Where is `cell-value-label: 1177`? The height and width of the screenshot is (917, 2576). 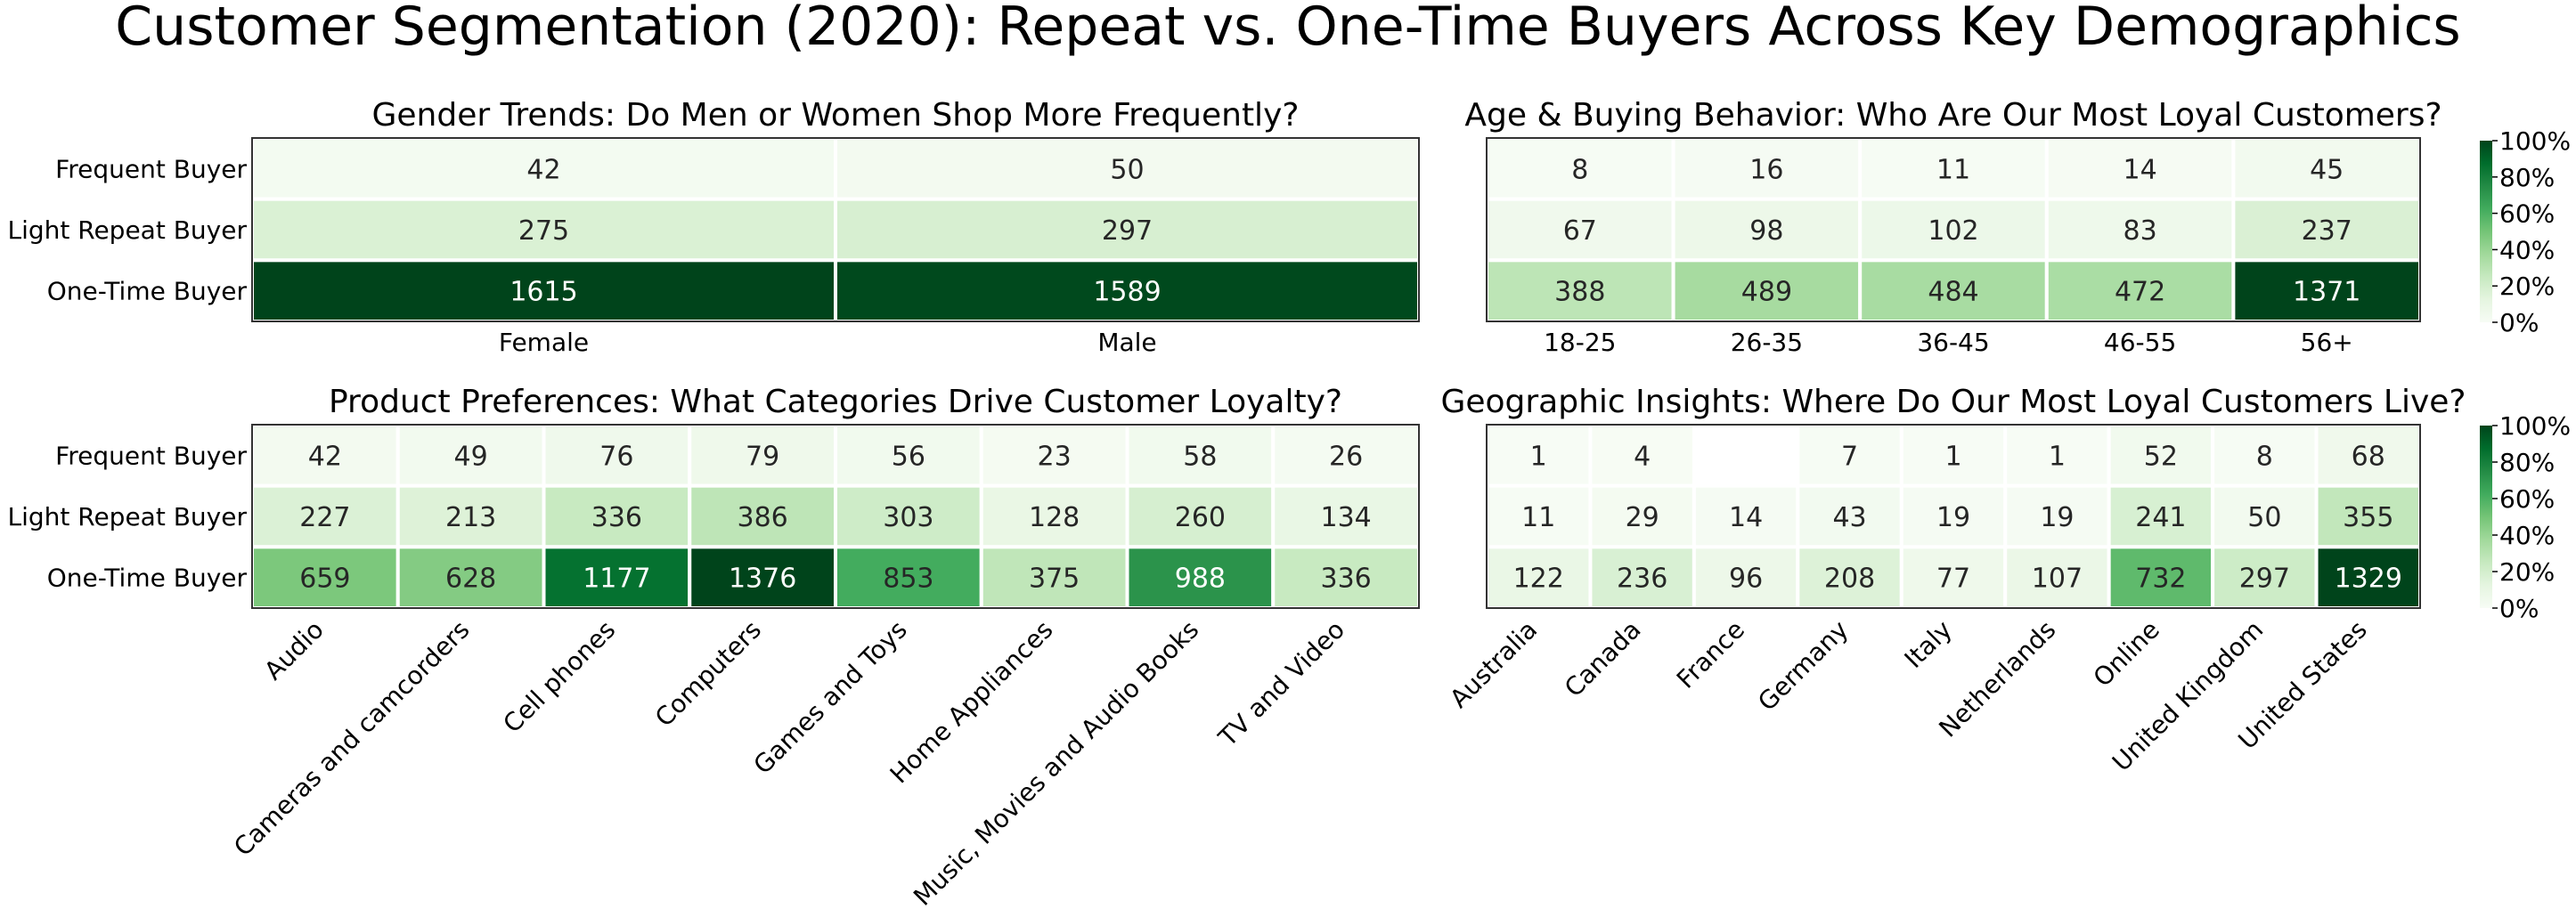 cell-value-label: 1177 is located at coordinates (617, 579).